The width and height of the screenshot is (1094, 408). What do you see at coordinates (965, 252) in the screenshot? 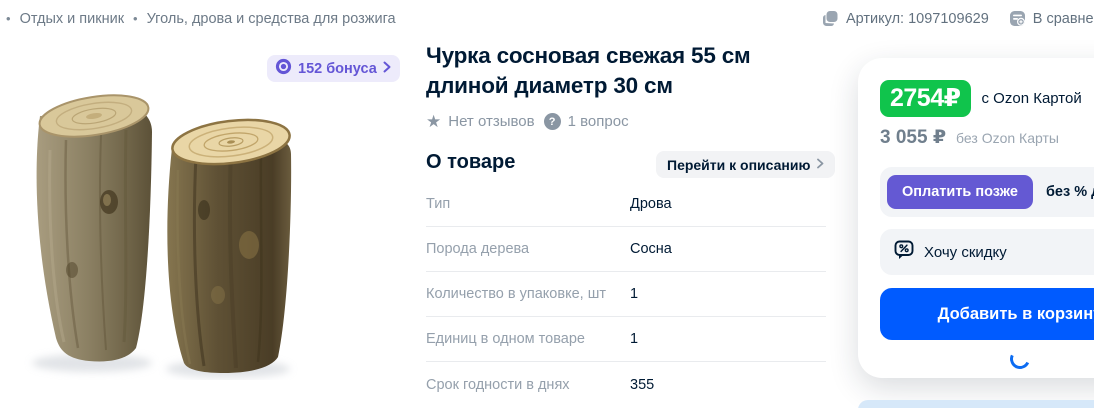
I see `discount-label: Хочу скидку` at bounding box center [965, 252].